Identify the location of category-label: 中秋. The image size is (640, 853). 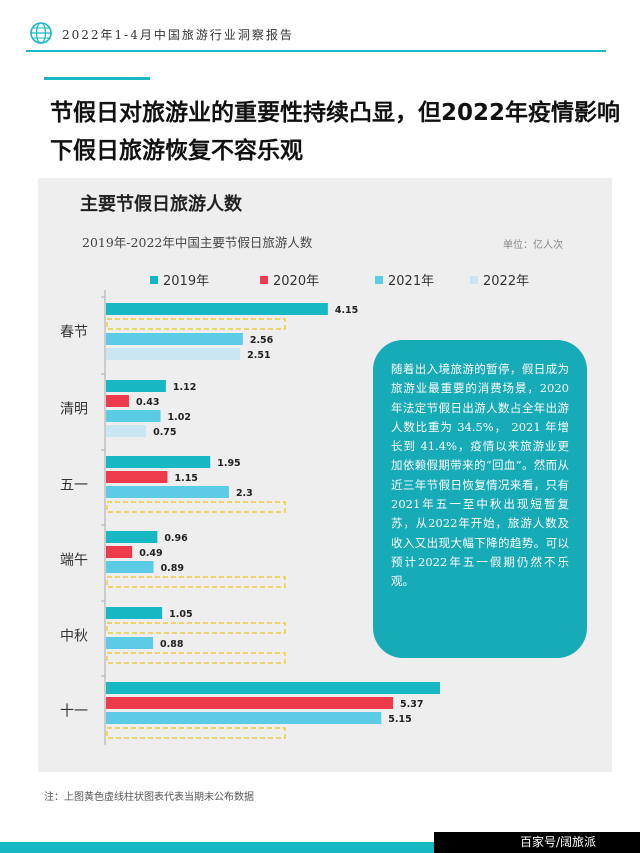
(74, 637).